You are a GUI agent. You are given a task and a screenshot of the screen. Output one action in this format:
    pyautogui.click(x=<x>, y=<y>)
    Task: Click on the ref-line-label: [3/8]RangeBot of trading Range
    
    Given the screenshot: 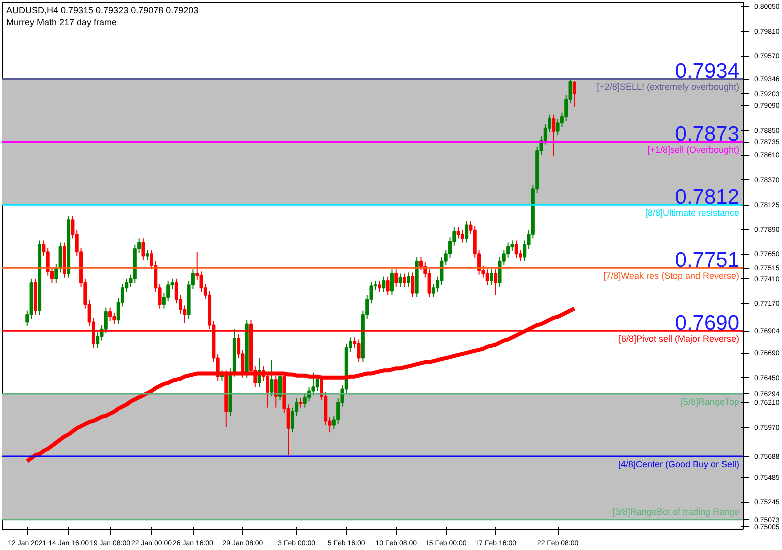 What is the action you would take?
    pyautogui.click(x=676, y=511)
    